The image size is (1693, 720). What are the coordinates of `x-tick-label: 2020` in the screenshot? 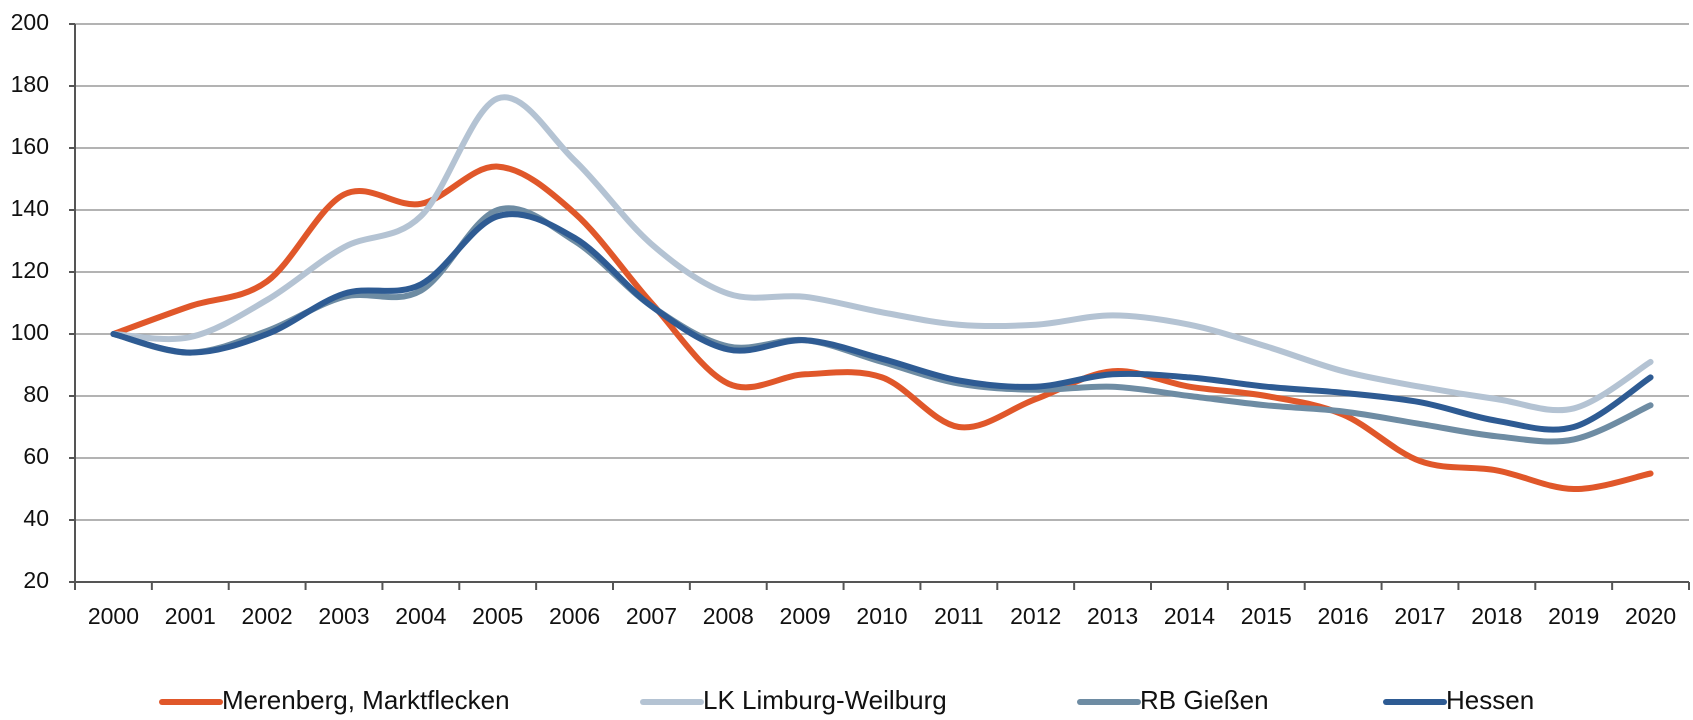 It's located at (1650, 616).